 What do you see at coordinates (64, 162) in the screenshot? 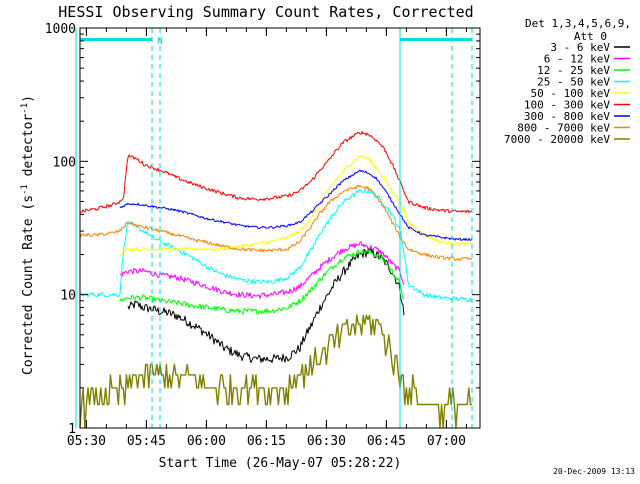
I see `y-tick-label-100: 100` at bounding box center [64, 162].